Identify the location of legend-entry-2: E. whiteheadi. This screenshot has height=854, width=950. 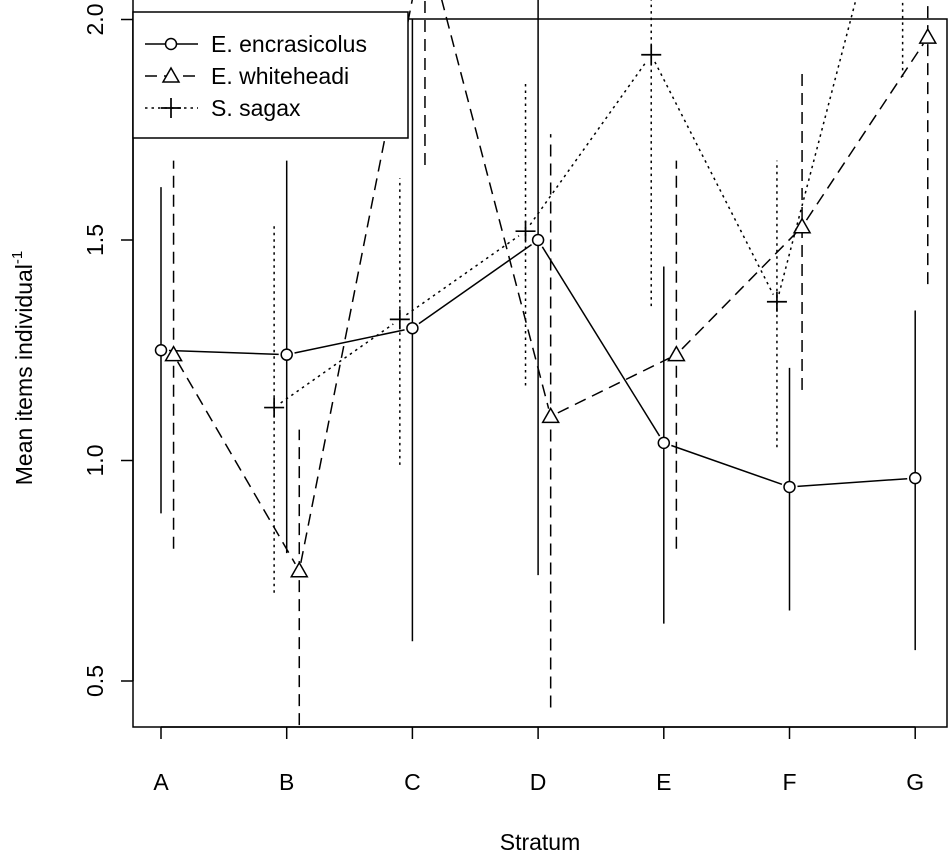
(247, 76).